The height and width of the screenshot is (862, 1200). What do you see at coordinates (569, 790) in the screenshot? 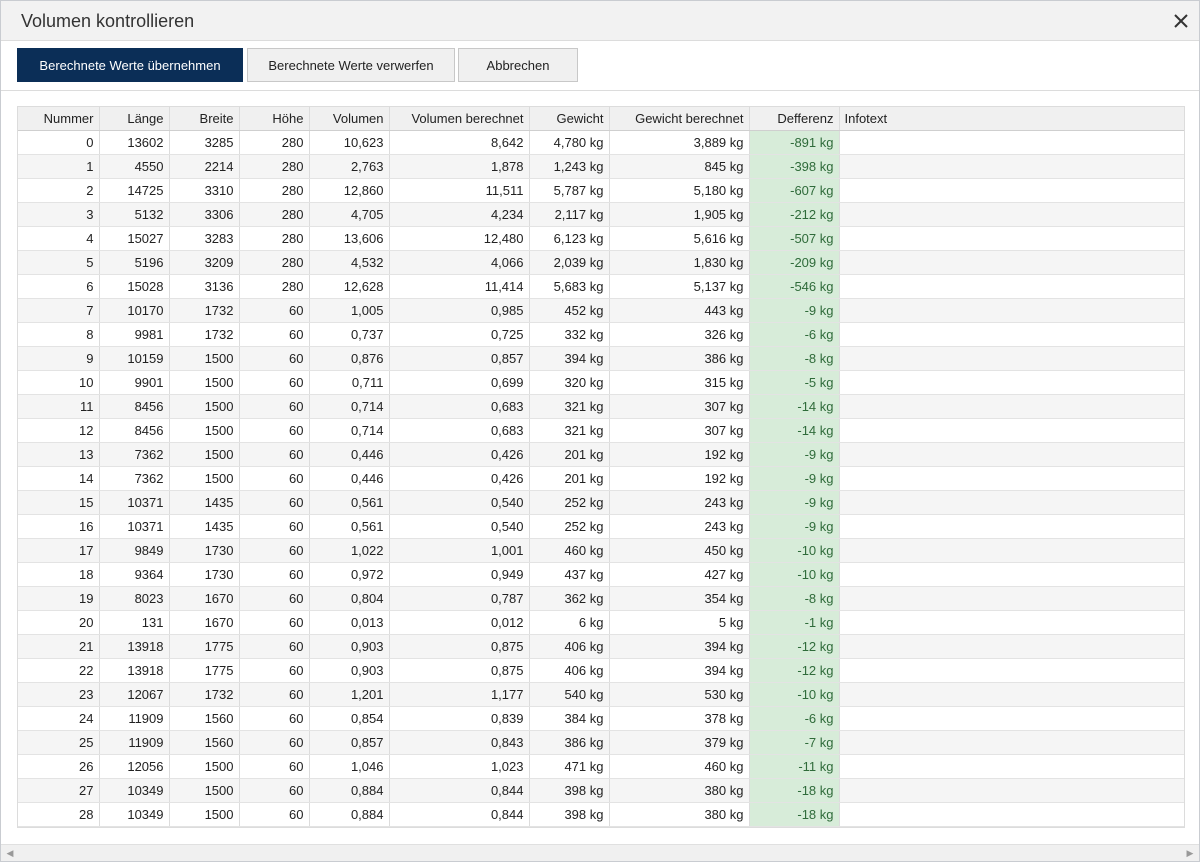
I see `table-cell: 398 kg` at bounding box center [569, 790].